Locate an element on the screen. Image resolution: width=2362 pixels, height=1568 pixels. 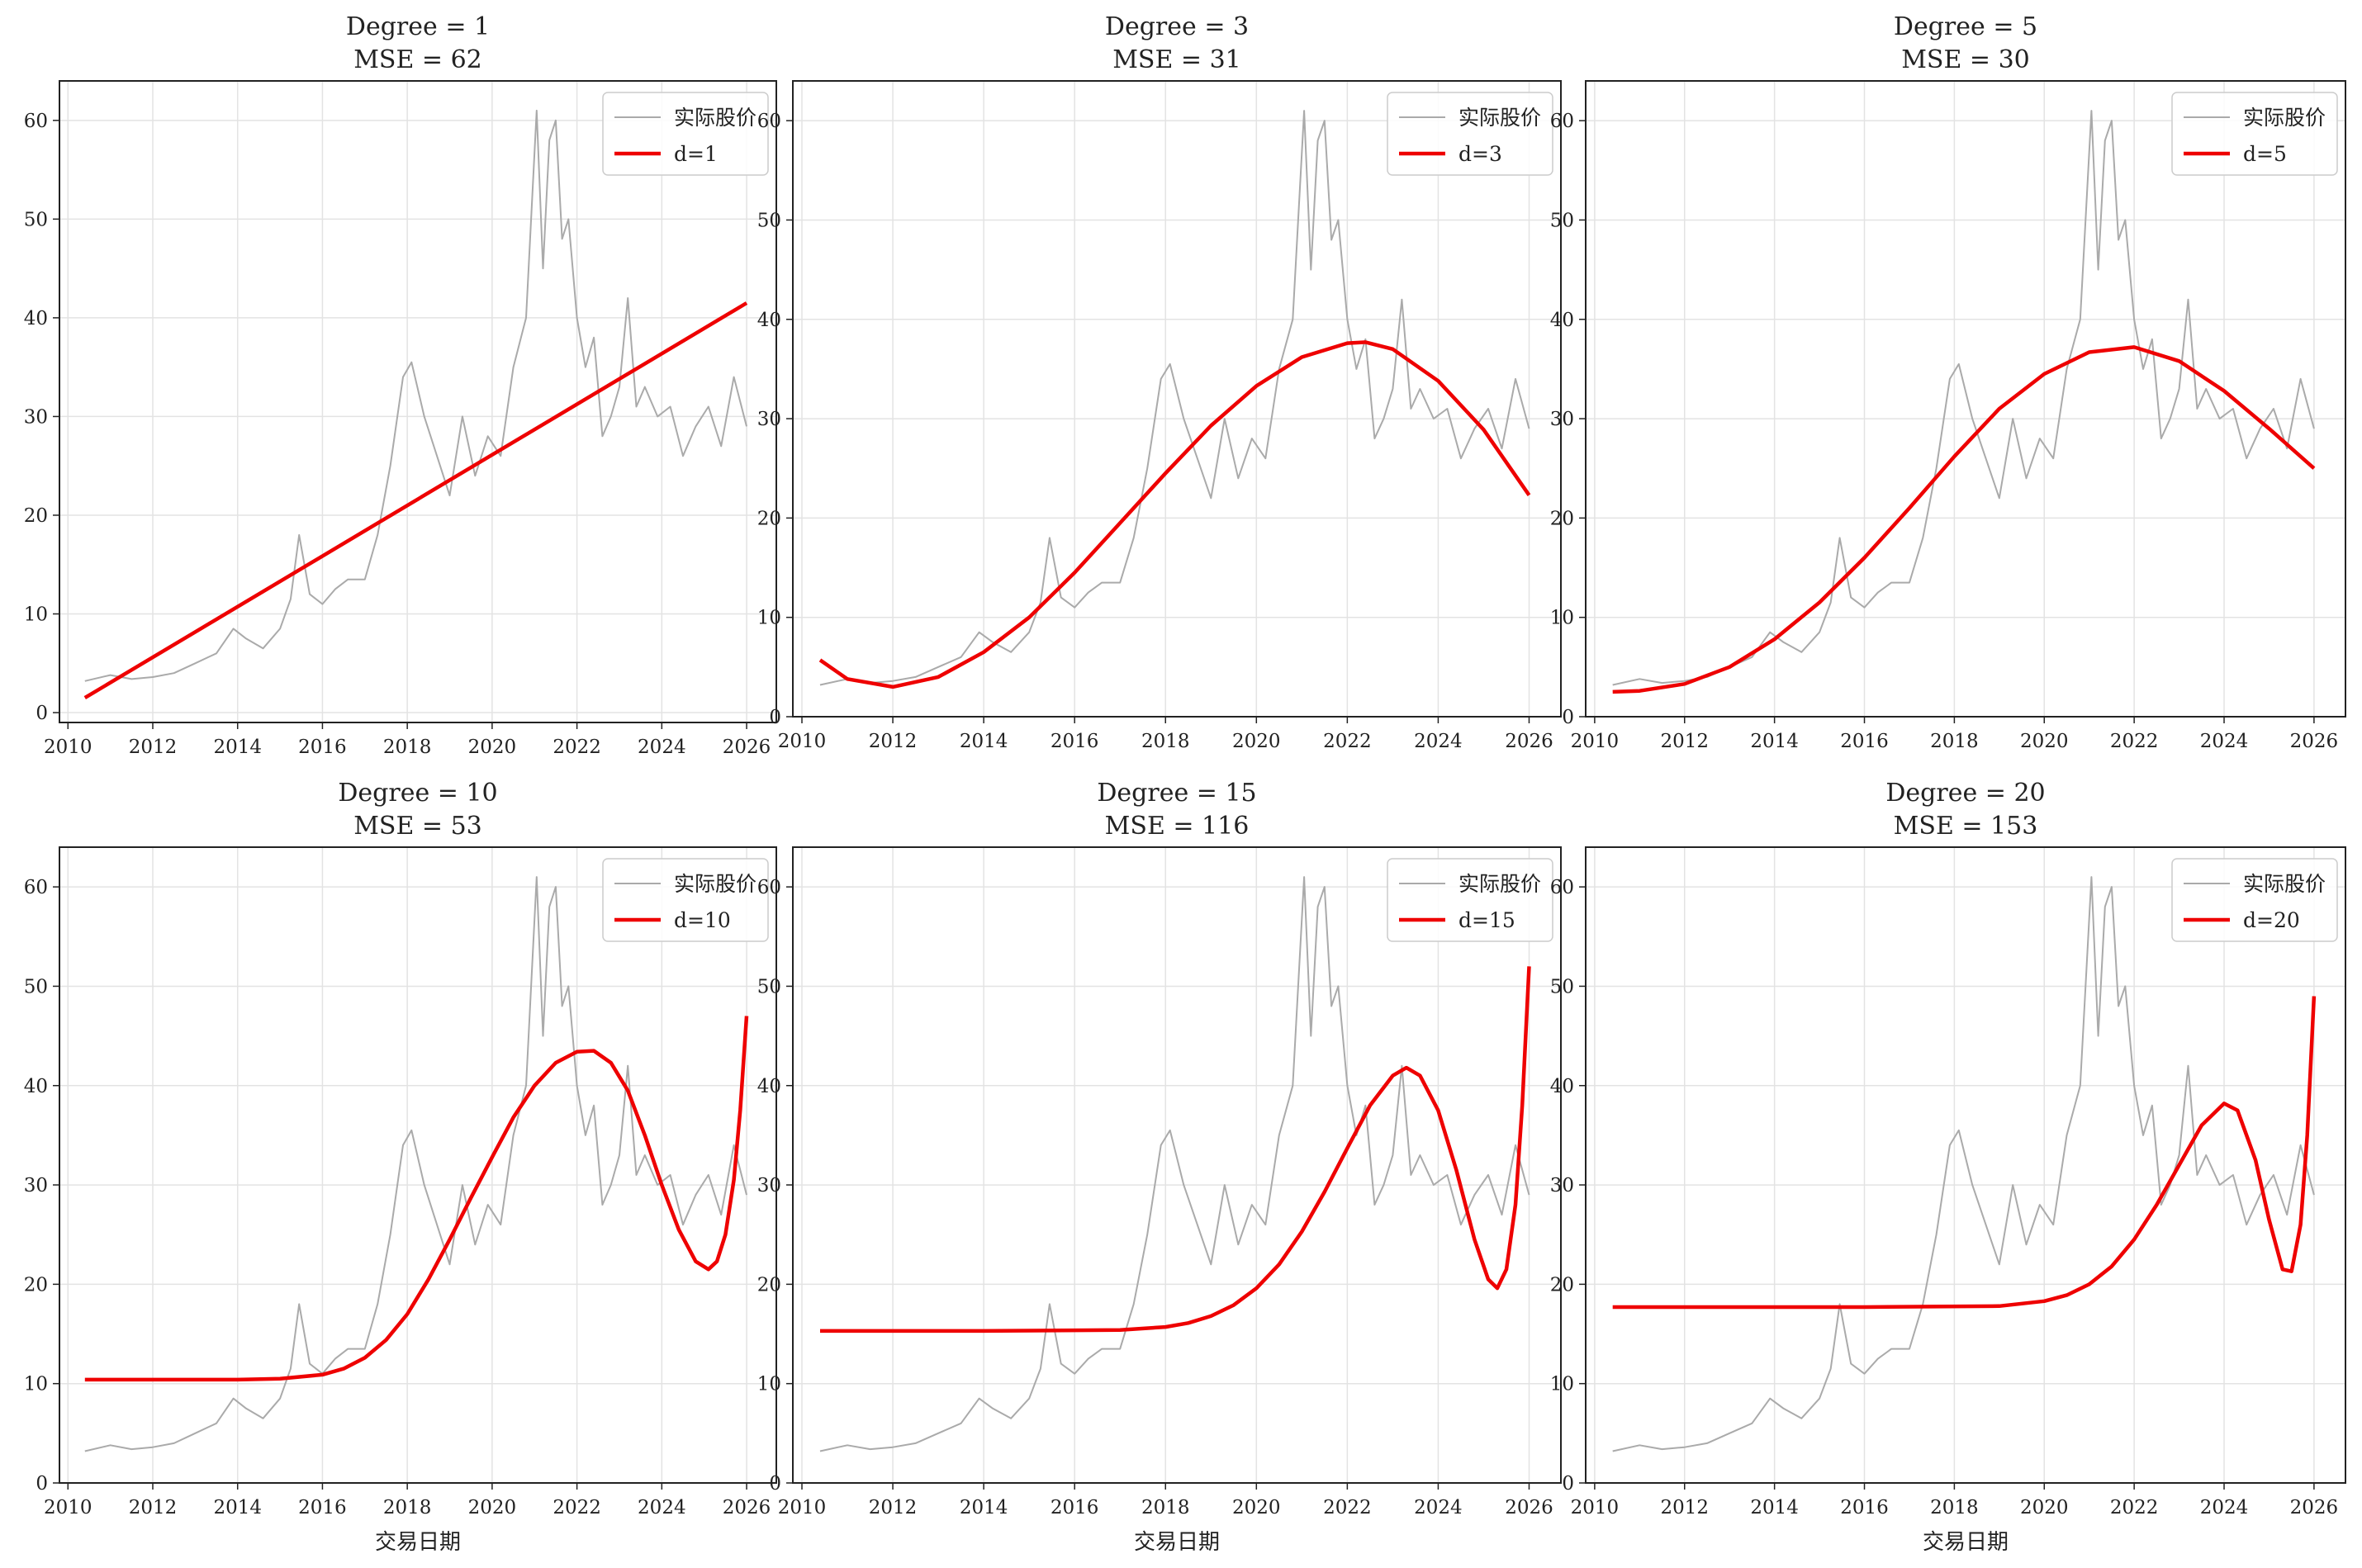
subplot-title-line: MSE = 116 is located at coordinates (1177, 826).